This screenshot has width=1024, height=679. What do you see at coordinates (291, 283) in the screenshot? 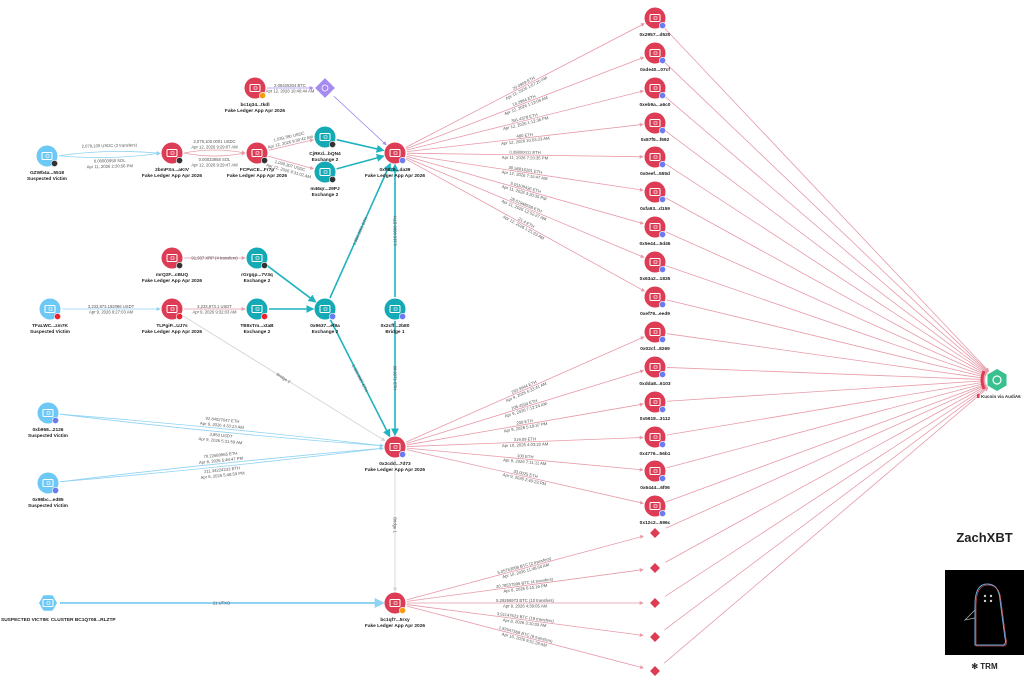
I see `edge-rg-ex0x` at bounding box center [291, 283].